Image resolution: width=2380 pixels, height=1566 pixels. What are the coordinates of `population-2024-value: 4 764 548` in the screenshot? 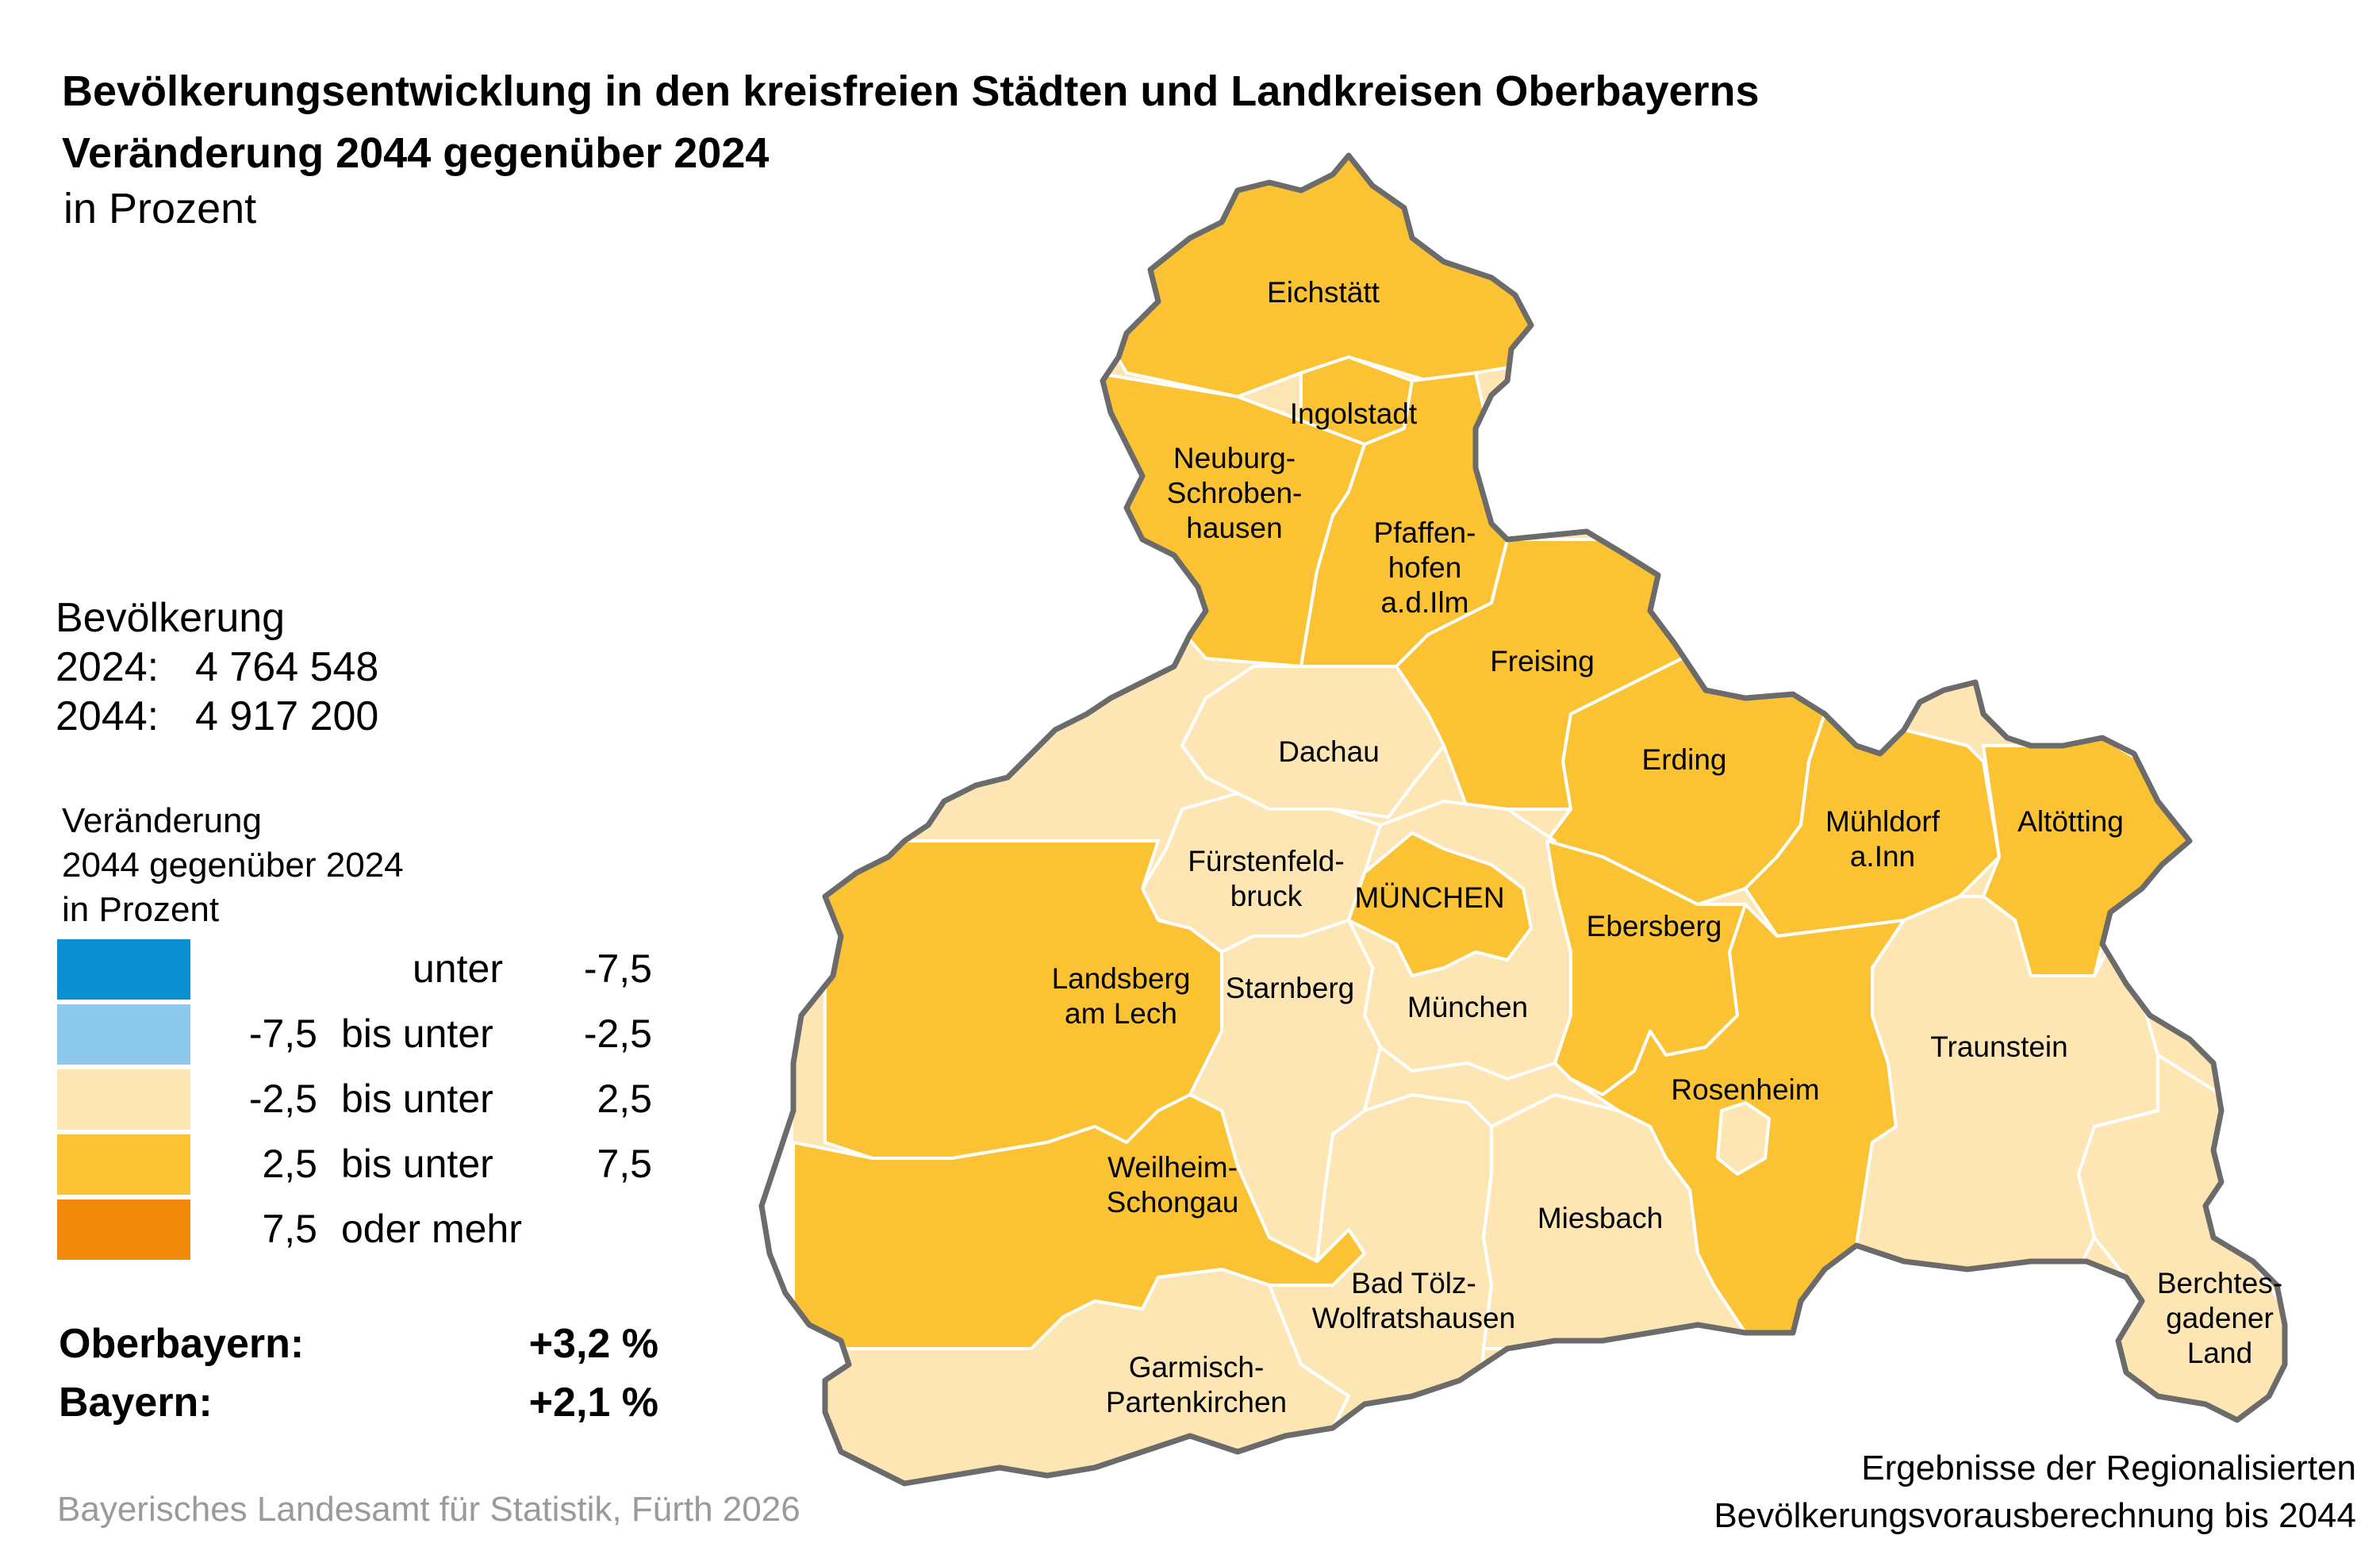 It's located at (287, 667).